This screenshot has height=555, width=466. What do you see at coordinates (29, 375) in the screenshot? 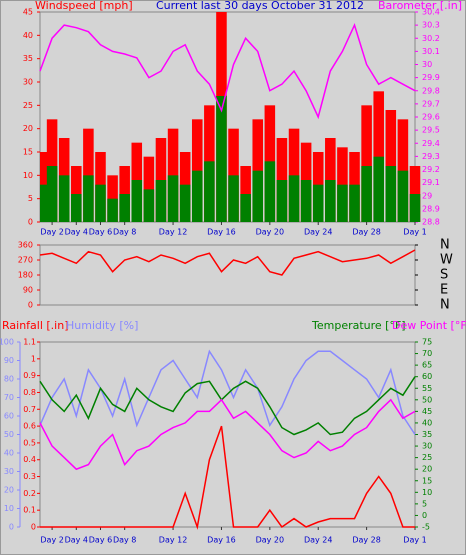
I see `y3-tick-label: 0.9` at bounding box center [29, 375].